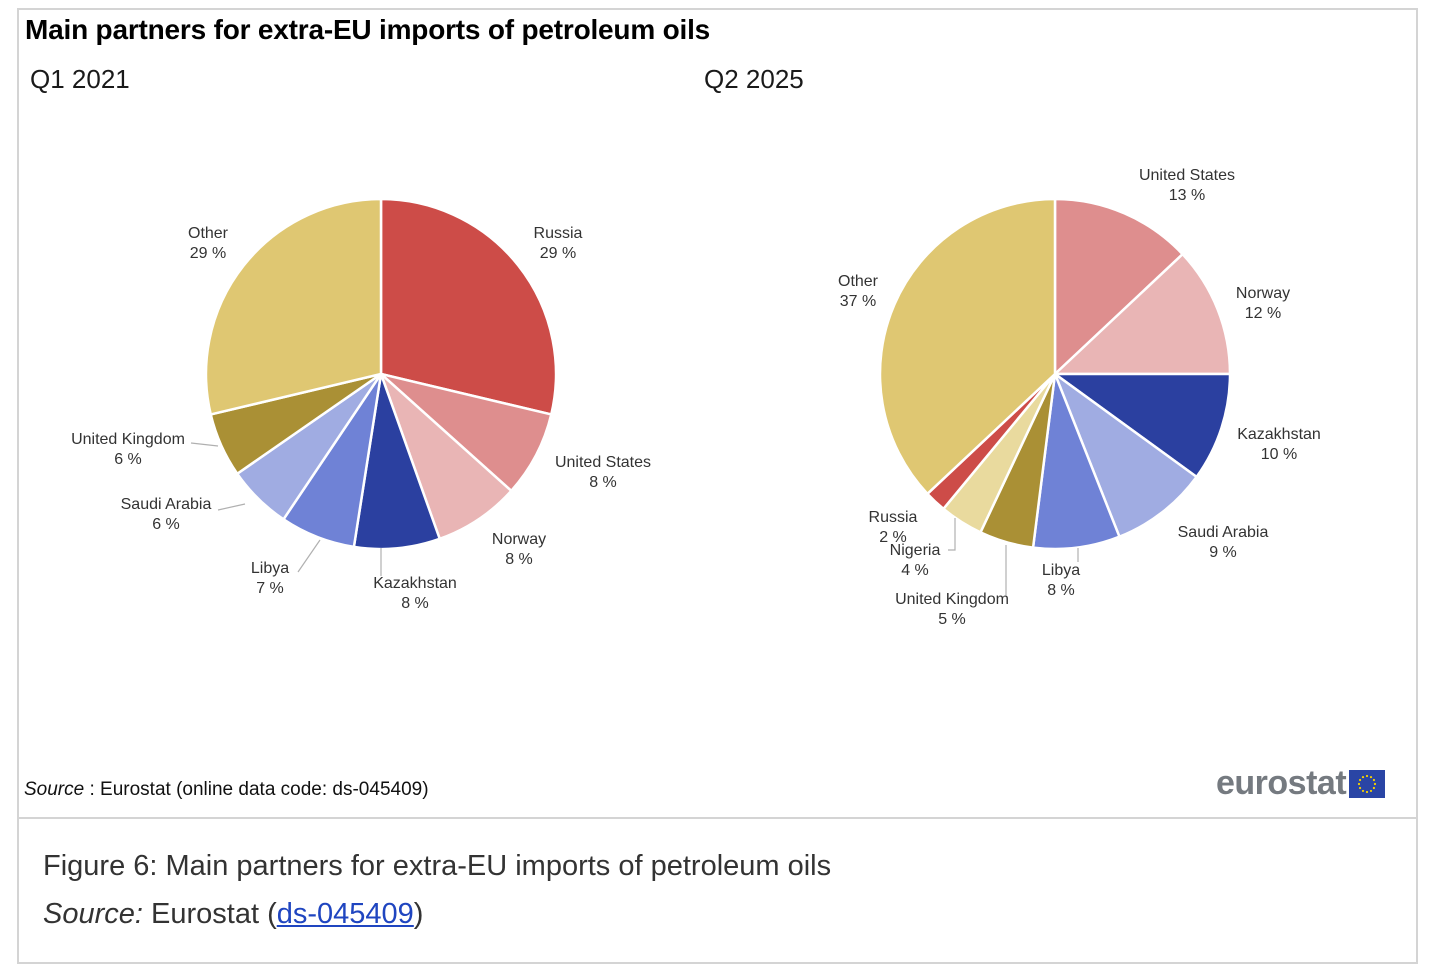  Describe the element at coordinates (93, 914) in the screenshot. I see `caption-source-label: Source:` at that location.